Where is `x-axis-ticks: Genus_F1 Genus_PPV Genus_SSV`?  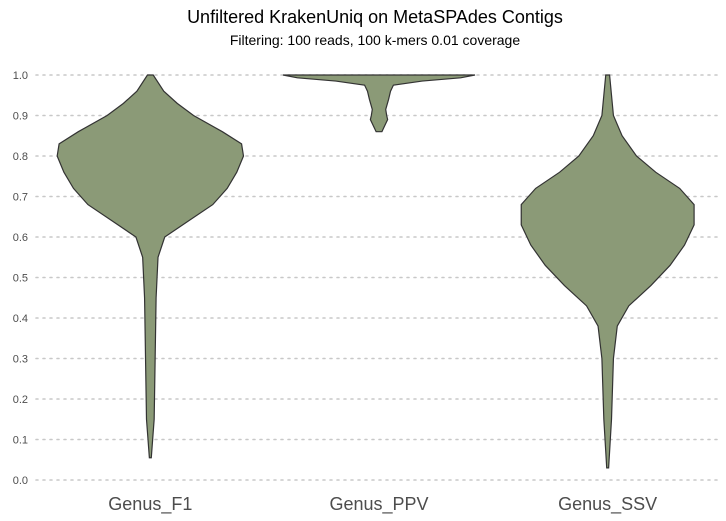 x-axis-ticks: Genus_F1 Genus_PPV Genus_SSV is located at coordinates (382, 504).